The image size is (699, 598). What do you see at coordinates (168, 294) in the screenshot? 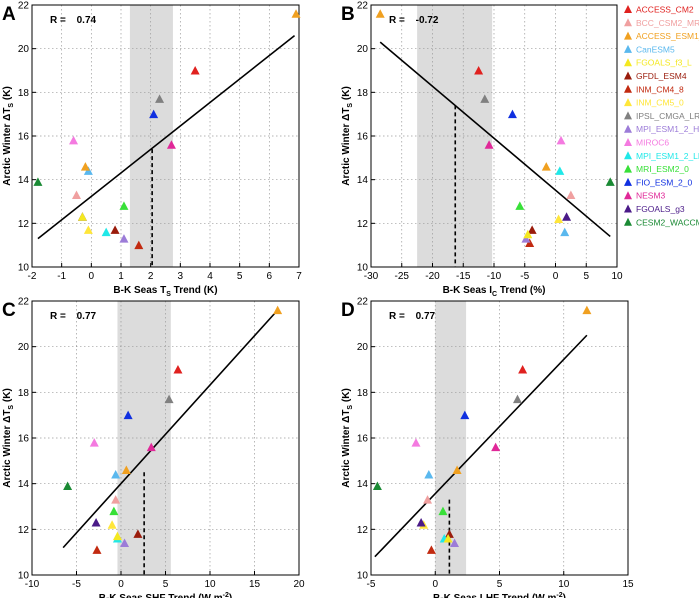
I see `x-label-sub: S` at bounding box center [168, 294].